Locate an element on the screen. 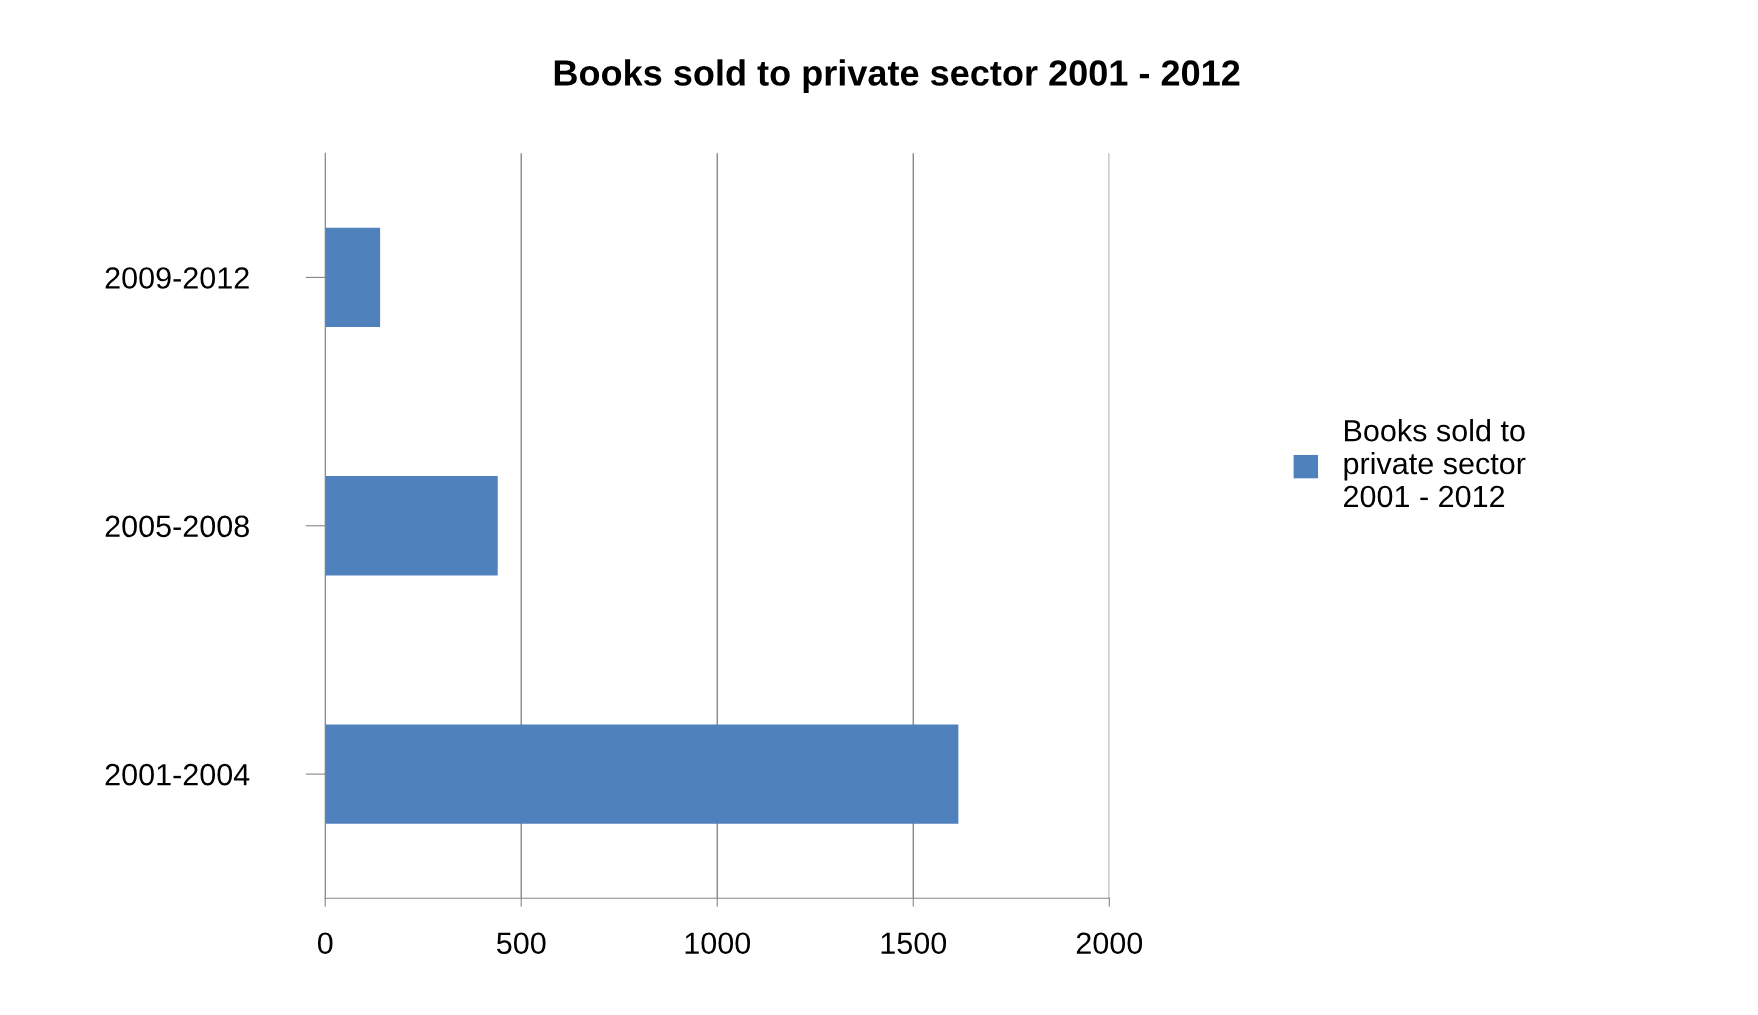 The image size is (1758, 1015). y-tick-label: 2005-2008 is located at coordinates (177, 526).